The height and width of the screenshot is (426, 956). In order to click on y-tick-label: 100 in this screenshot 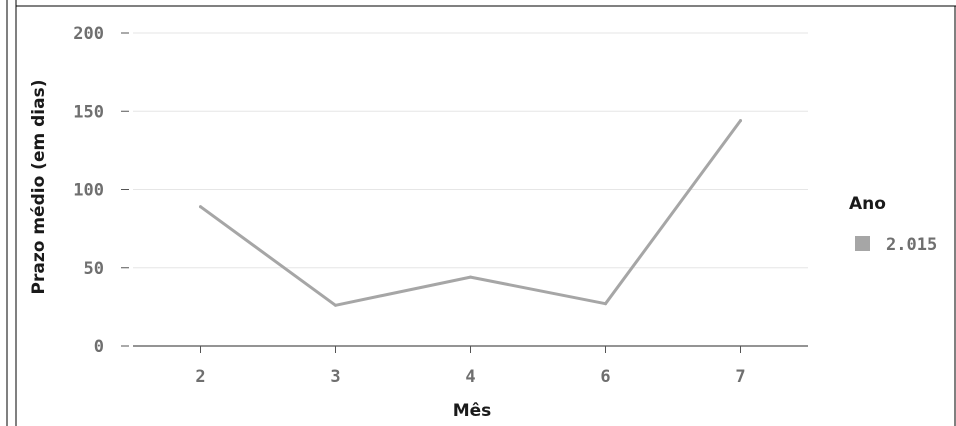, I will do `click(88, 191)`.